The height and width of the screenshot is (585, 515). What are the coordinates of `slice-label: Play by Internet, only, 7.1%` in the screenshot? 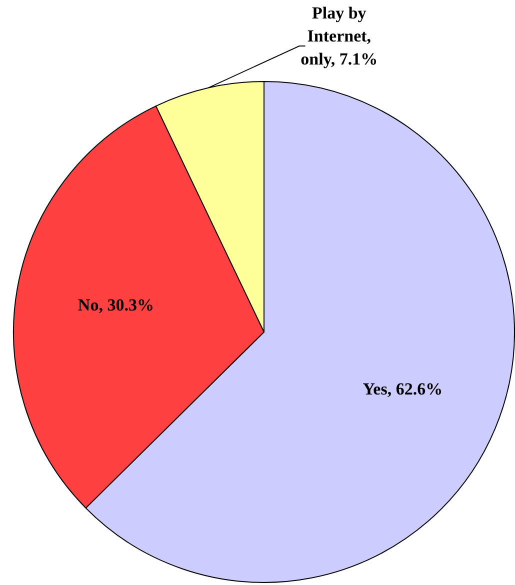 It's located at (339, 35).